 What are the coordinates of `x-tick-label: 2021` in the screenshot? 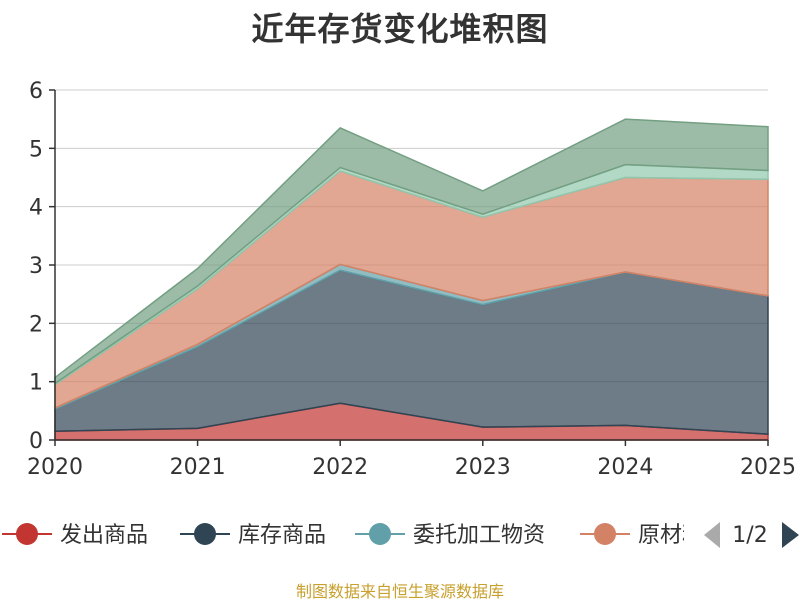 It's located at (198, 467).